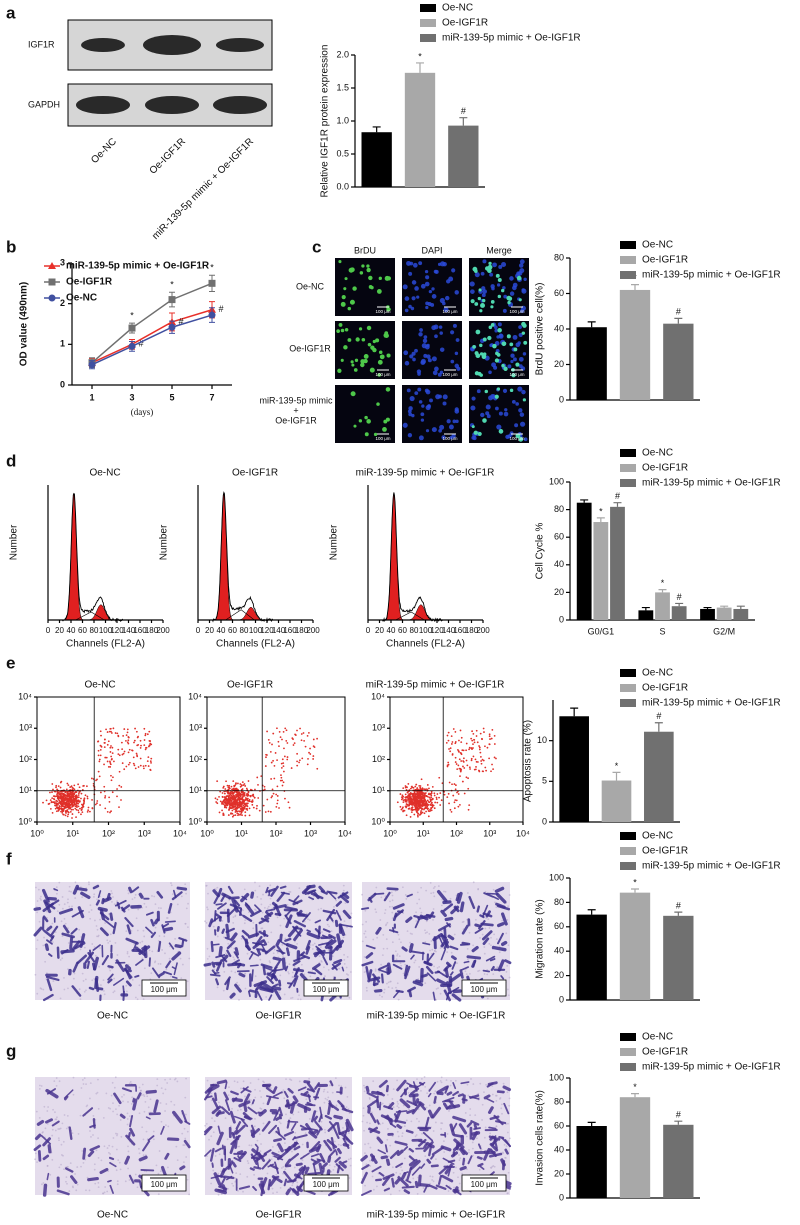  I want to click on blot-label: IGF1R, so click(41, 44).